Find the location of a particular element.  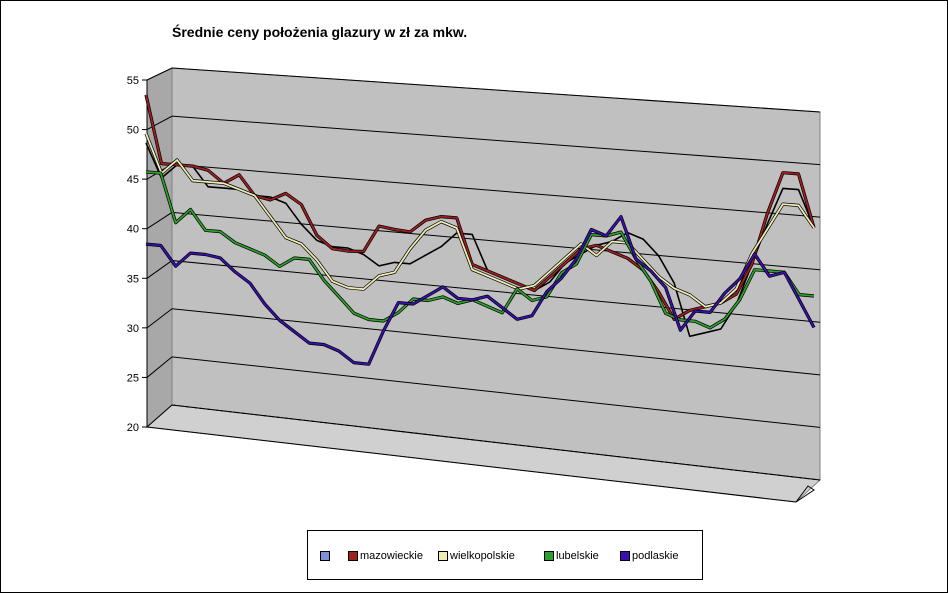

y-tick-label: 25 is located at coordinates (133, 378).